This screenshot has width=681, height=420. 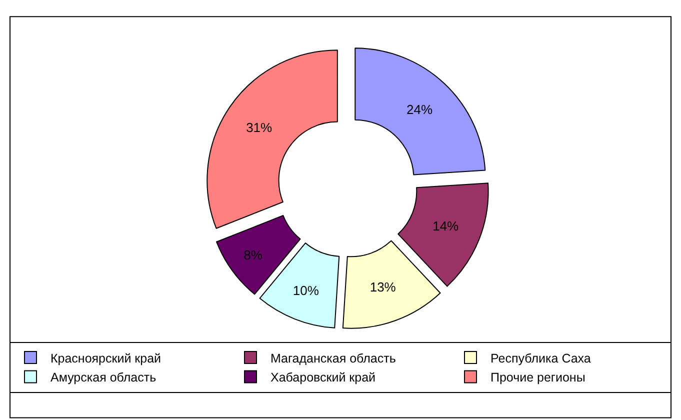 What do you see at coordinates (306, 290) in the screenshot?
I see `data-label: 10%` at bounding box center [306, 290].